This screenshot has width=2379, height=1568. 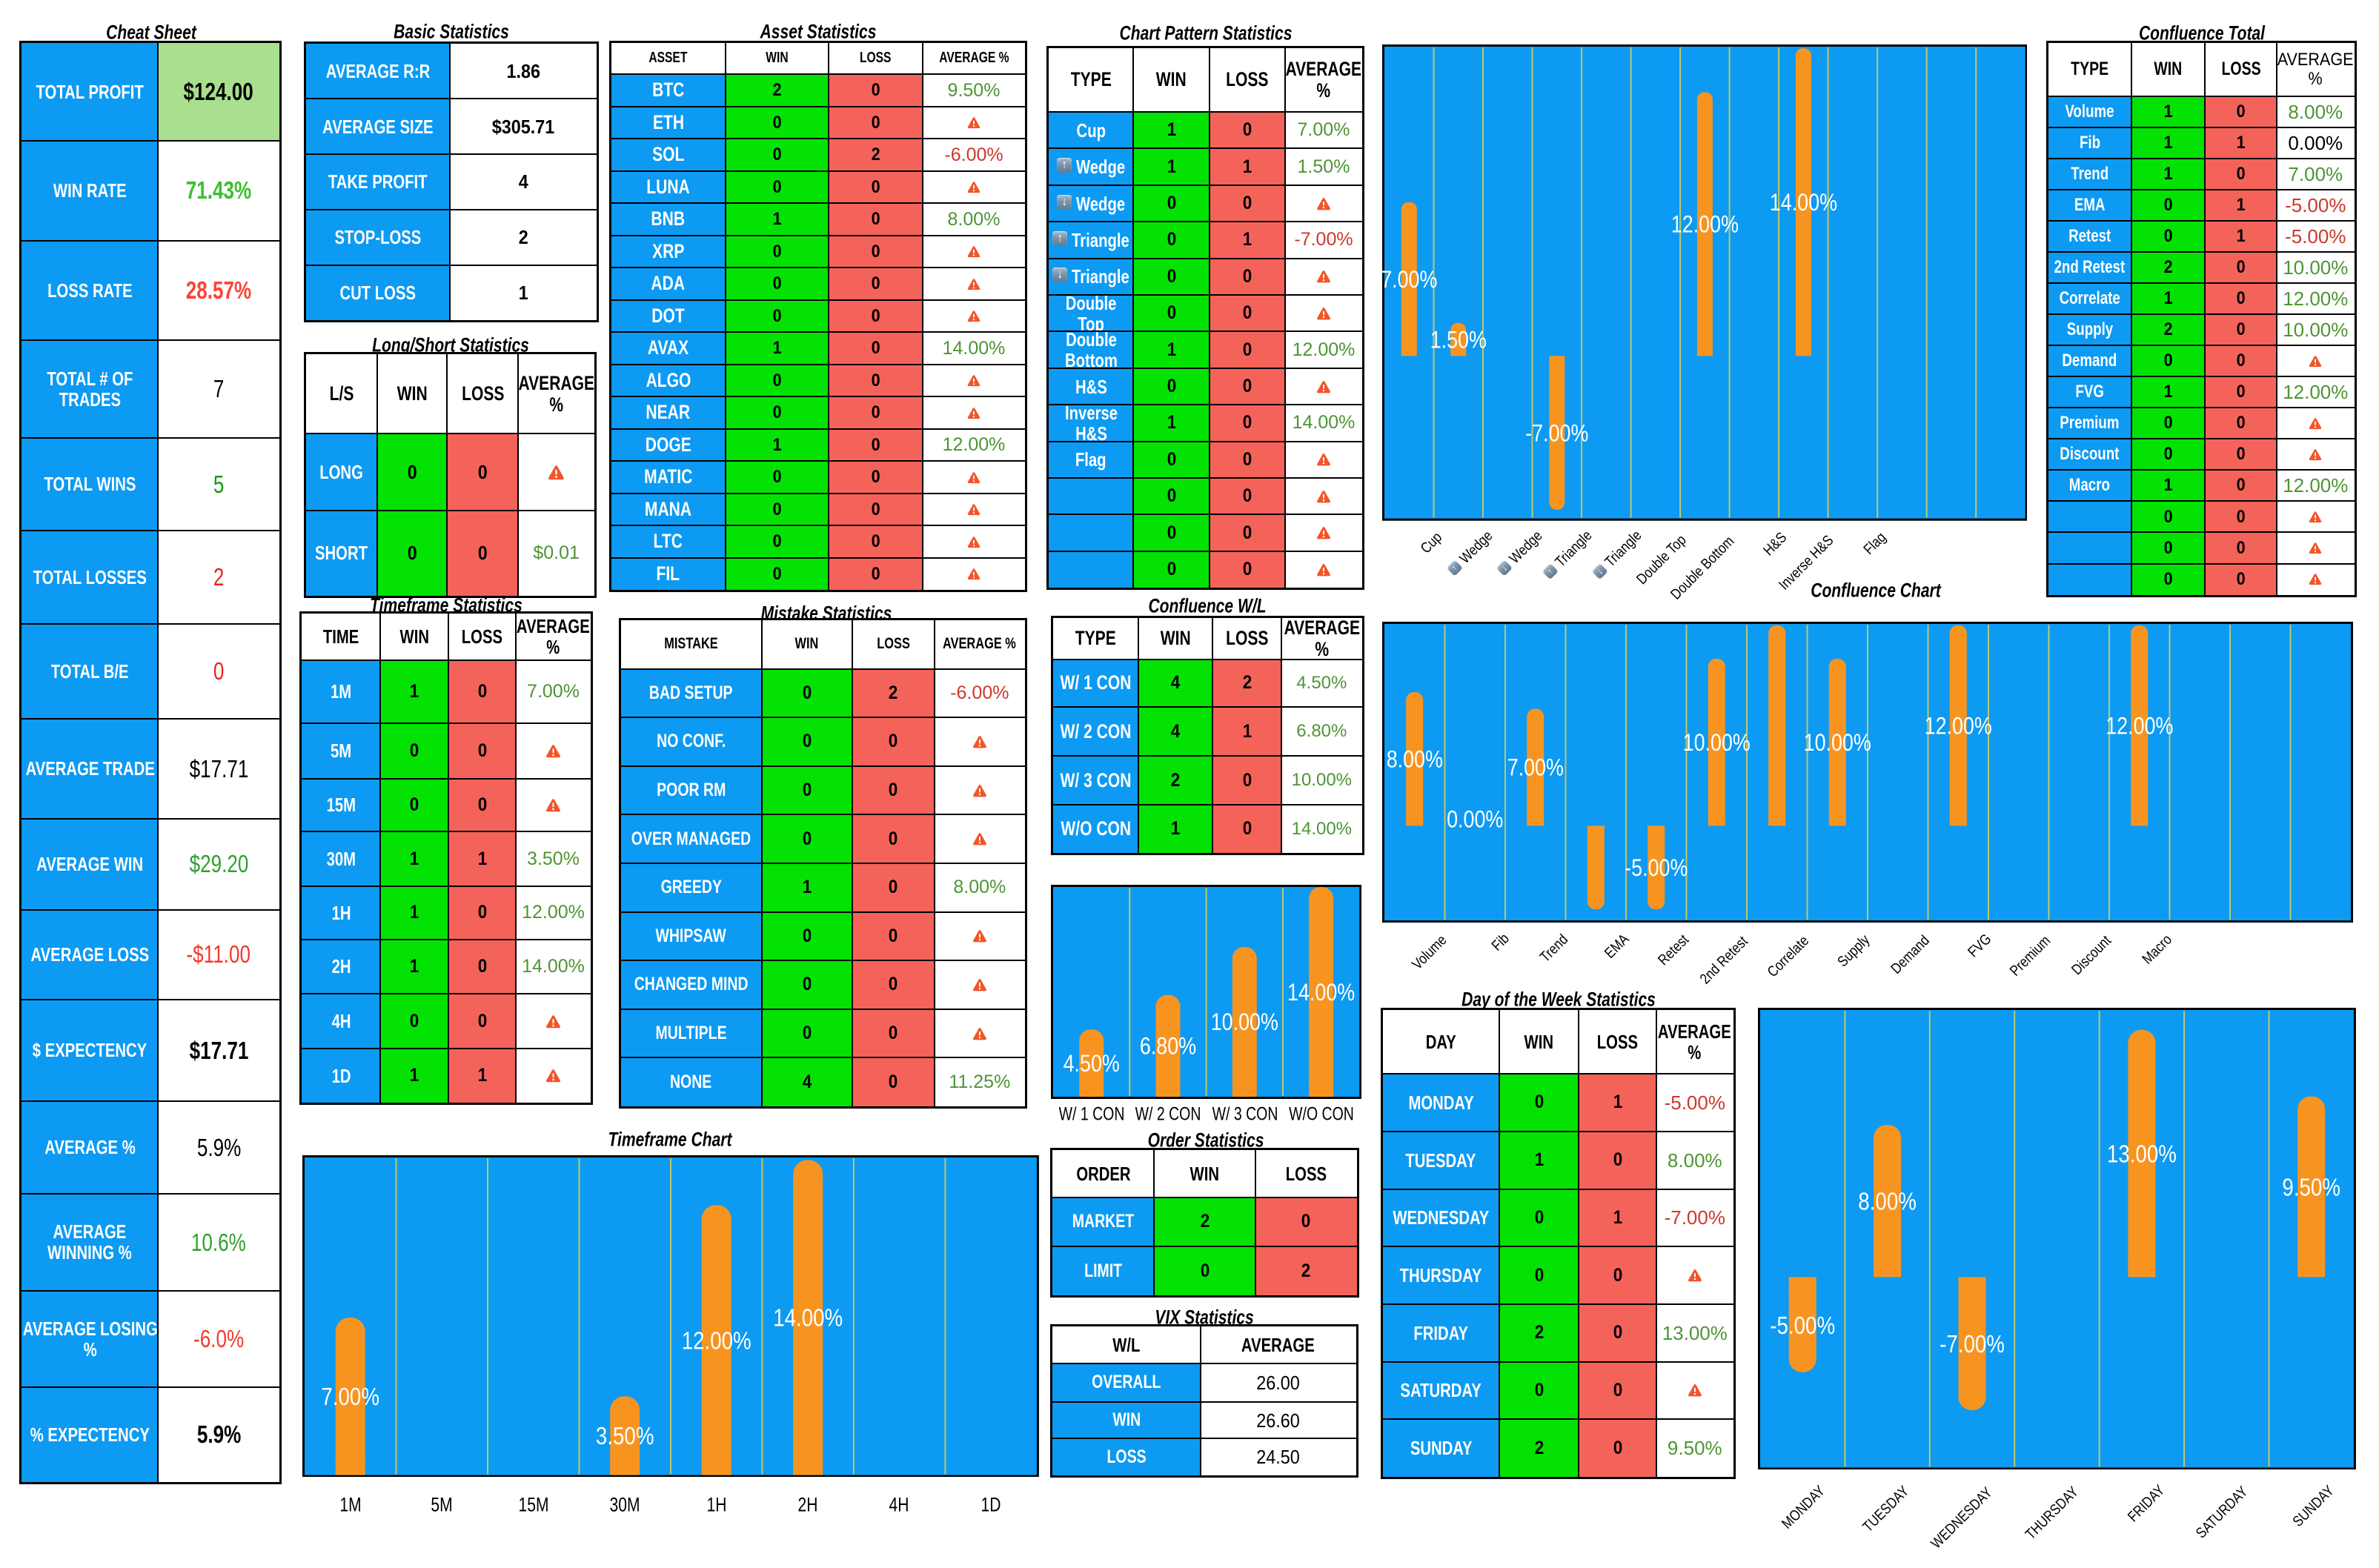 What do you see at coordinates (2142, 1154) in the screenshot?
I see `svg-text: 13.00%` at bounding box center [2142, 1154].